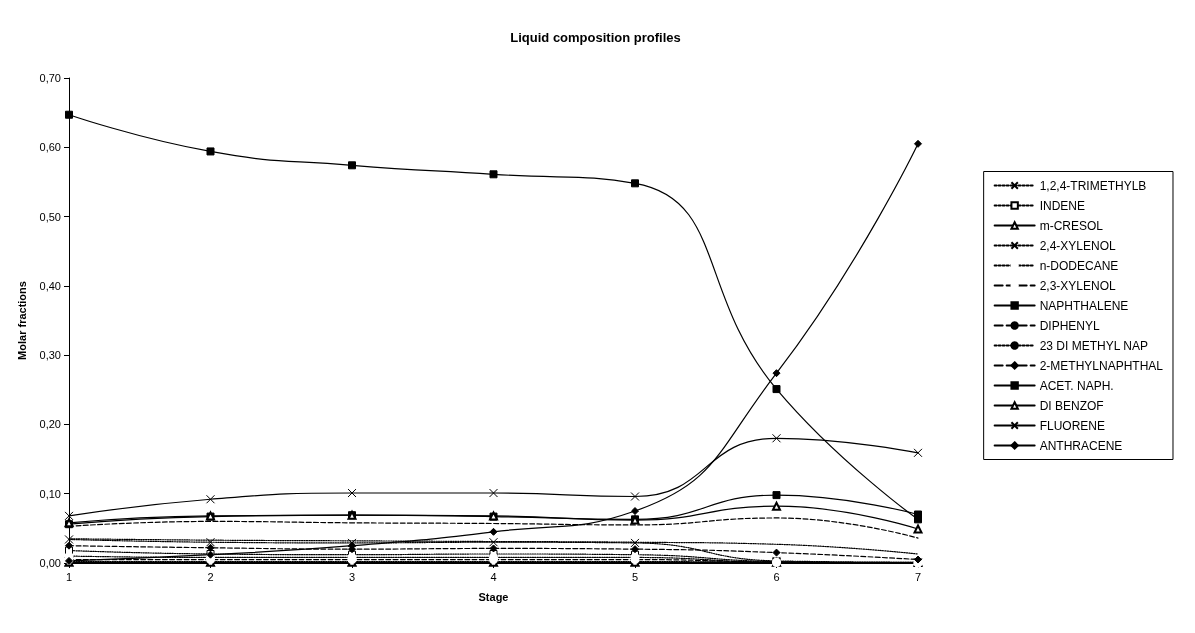 This screenshot has height=633, width=1195. What do you see at coordinates (21, 320) in the screenshot?
I see `y-axis-title: Molar fractions` at bounding box center [21, 320].